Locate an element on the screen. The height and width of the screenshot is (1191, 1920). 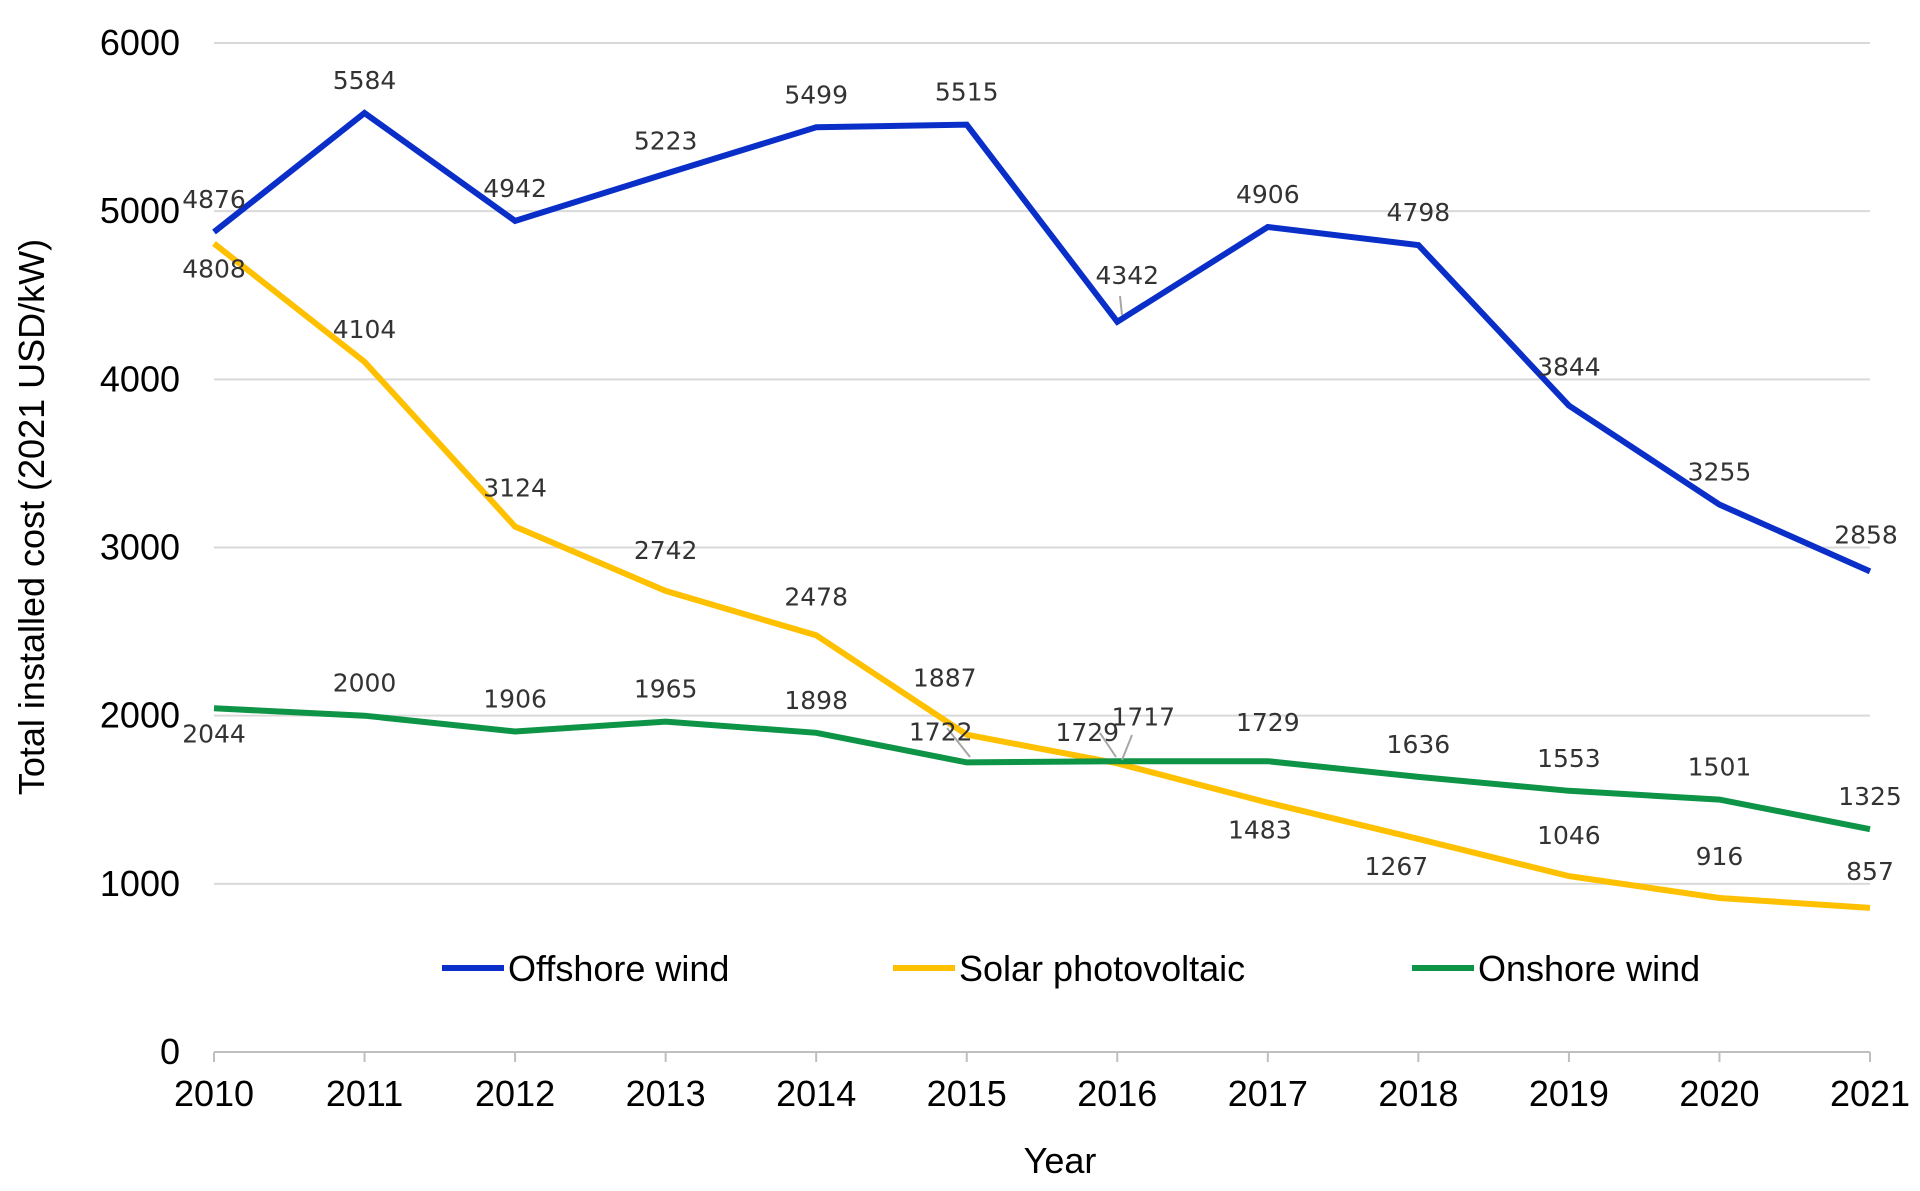
data-label: 3124 is located at coordinates (515, 488).